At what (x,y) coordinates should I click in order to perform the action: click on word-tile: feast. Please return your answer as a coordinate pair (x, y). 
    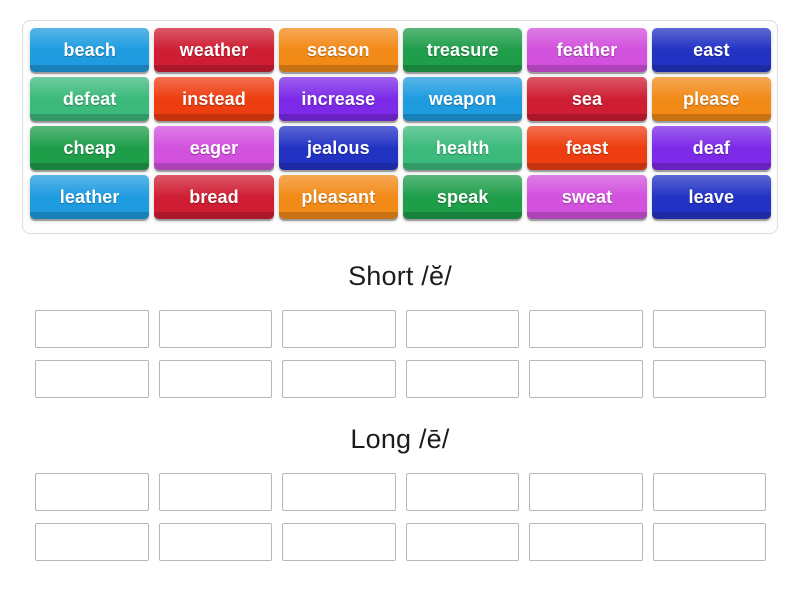
    Looking at the image, I should click on (587, 148).